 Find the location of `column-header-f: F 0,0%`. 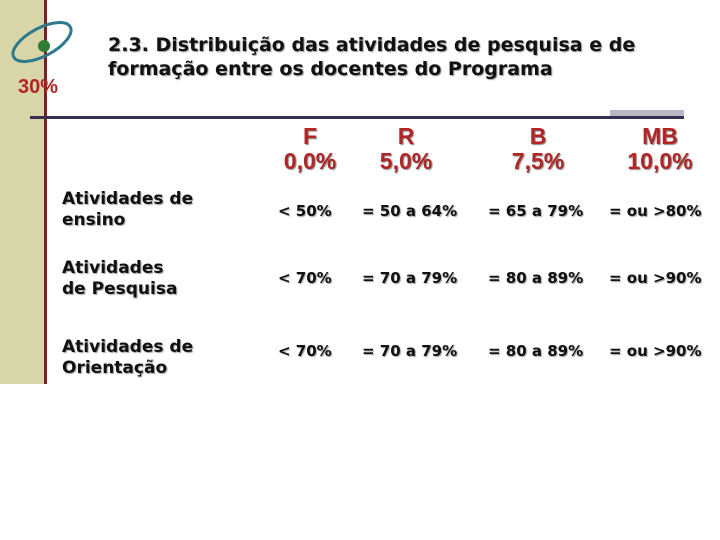

column-header-f: F 0,0% is located at coordinates (310, 149).